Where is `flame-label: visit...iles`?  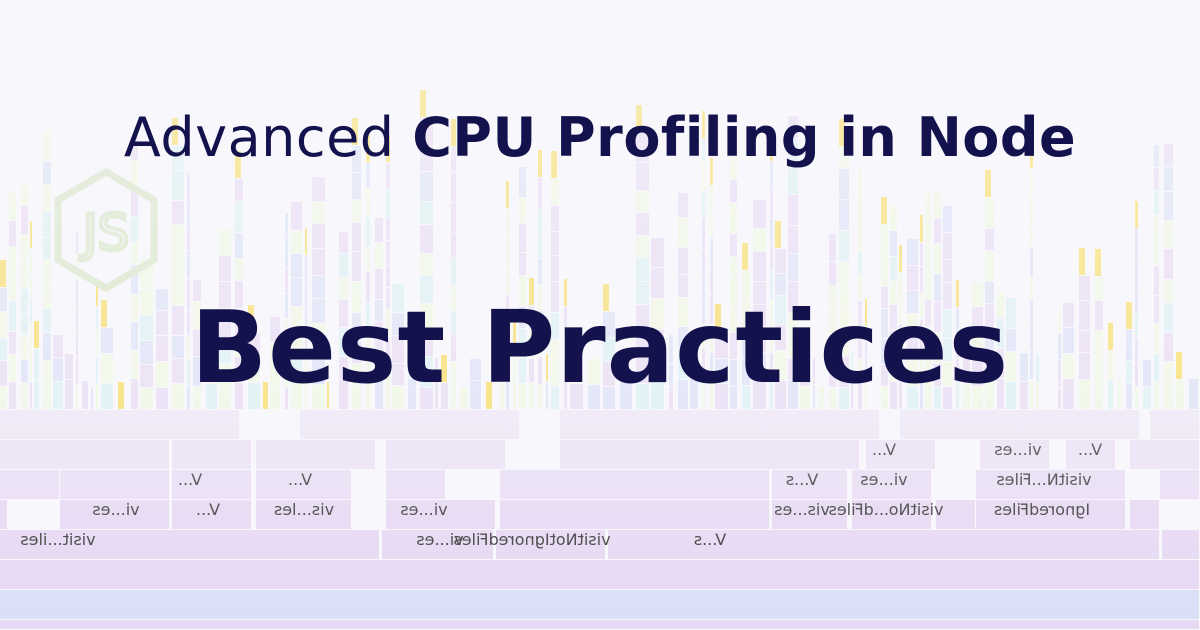 flame-label: visit...iles is located at coordinates (57, 539).